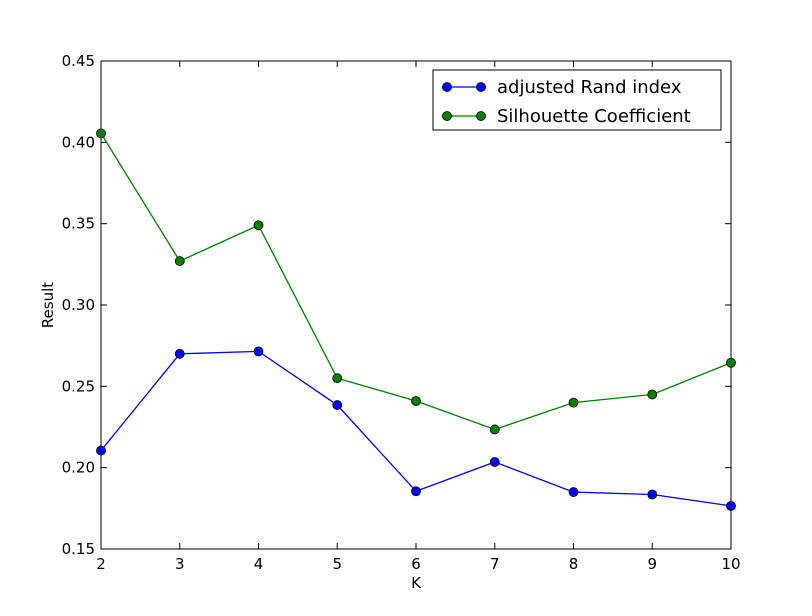 This screenshot has height=616, width=812. I want to click on x-tick-label: 10, so click(730, 564).